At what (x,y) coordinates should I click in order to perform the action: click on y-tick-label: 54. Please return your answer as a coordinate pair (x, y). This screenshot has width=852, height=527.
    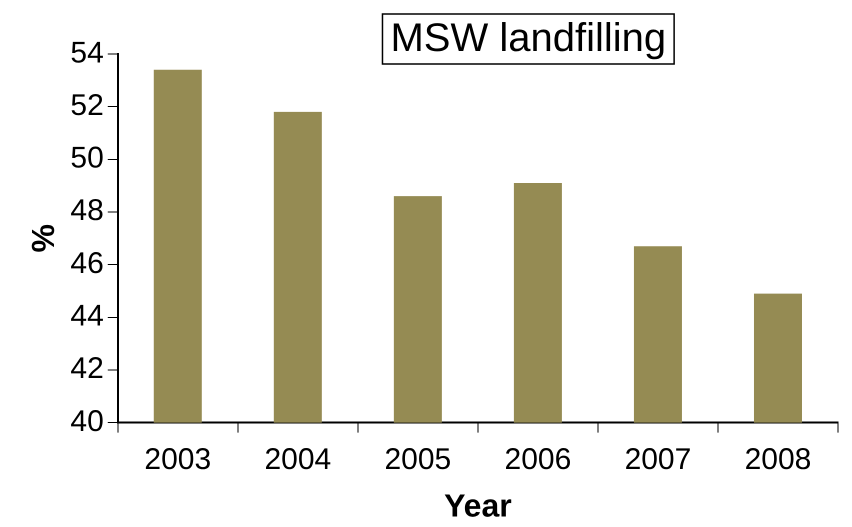
    Looking at the image, I should click on (87, 53).